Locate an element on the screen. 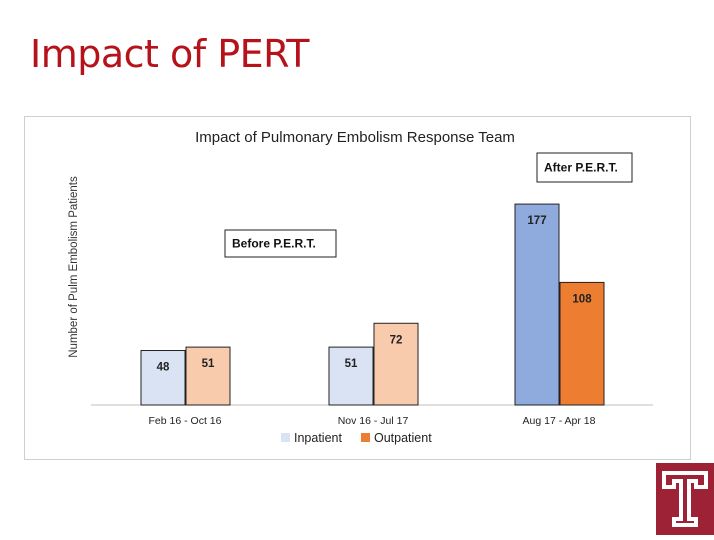 This screenshot has width=714, height=540. data-label-outpatient-3: 108 is located at coordinates (582, 299).